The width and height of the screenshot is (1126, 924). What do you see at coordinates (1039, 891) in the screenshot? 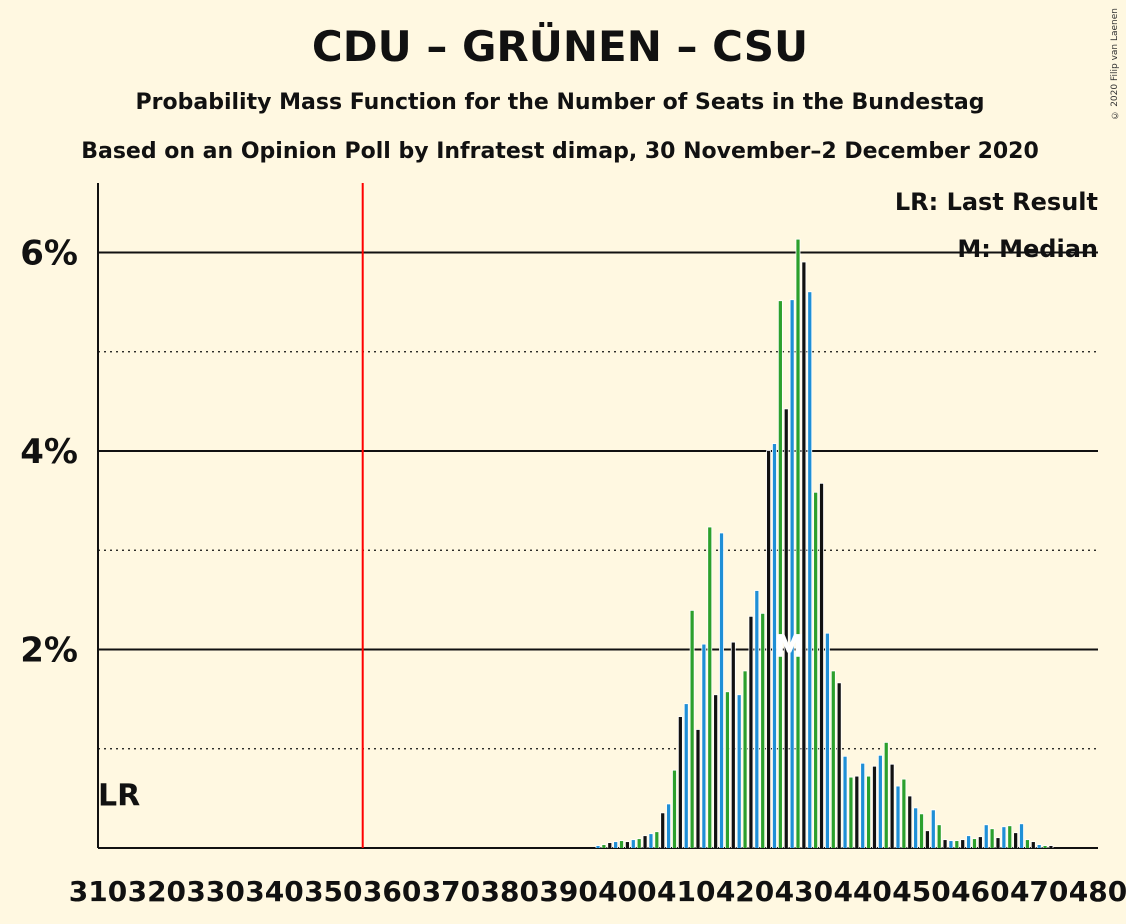
I see `x-tick-label: 470` at bounding box center [1039, 891].